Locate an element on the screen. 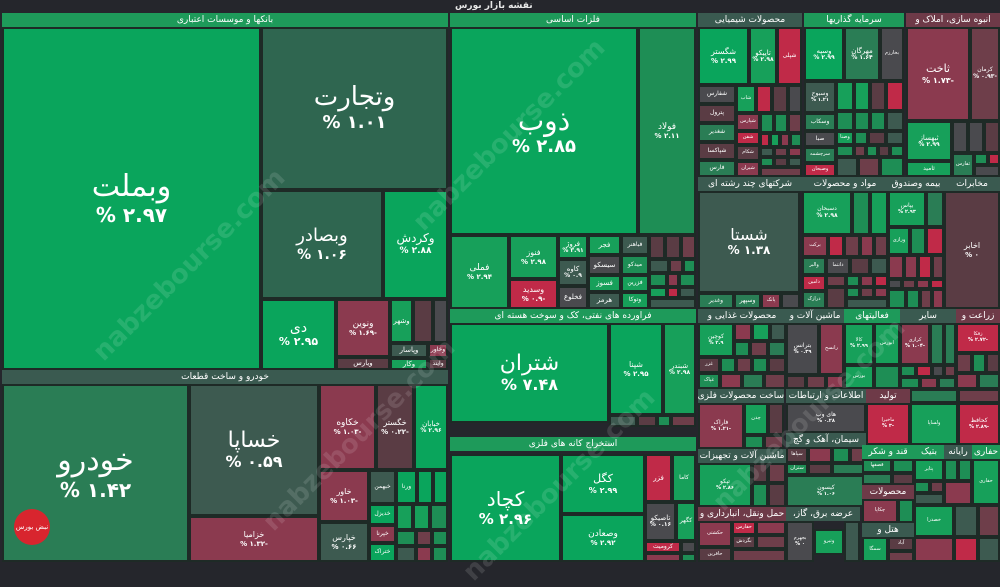 The width and height of the screenshot is (1000, 587). tile-vsana: وصنا is located at coordinates (845, 138).